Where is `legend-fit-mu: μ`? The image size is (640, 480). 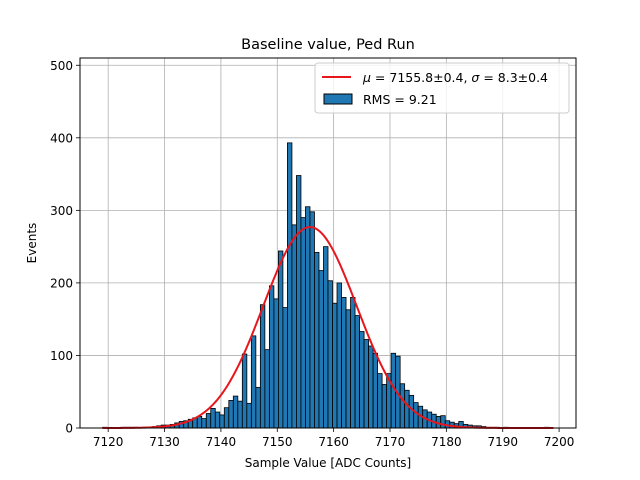
legend-fit-mu: μ is located at coordinates (366, 77).